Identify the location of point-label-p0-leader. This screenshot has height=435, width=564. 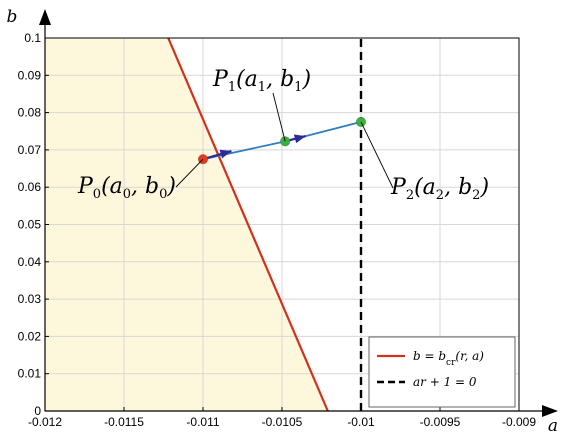
(189, 173).